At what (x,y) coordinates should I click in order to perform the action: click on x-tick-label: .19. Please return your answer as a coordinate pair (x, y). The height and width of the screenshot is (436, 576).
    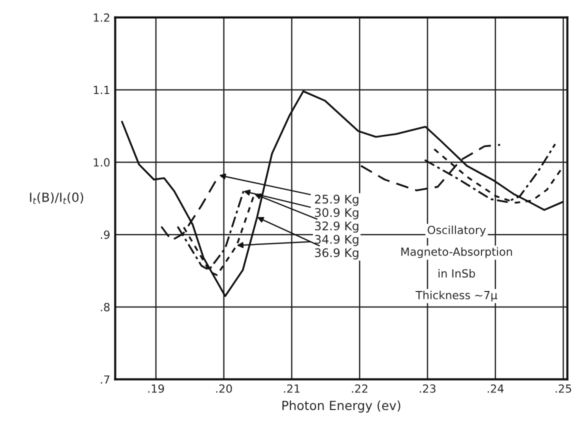
    Looking at the image, I should click on (156, 388).